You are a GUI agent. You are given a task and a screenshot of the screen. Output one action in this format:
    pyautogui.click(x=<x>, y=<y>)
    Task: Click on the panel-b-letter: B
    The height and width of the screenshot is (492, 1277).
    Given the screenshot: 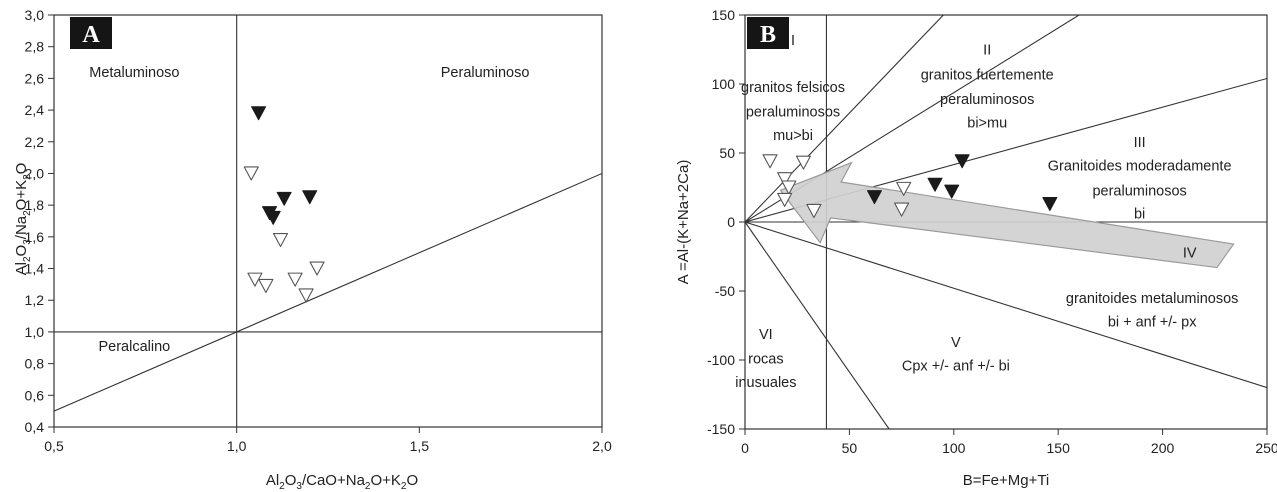 What is the action you would take?
    pyautogui.click(x=768, y=35)
    